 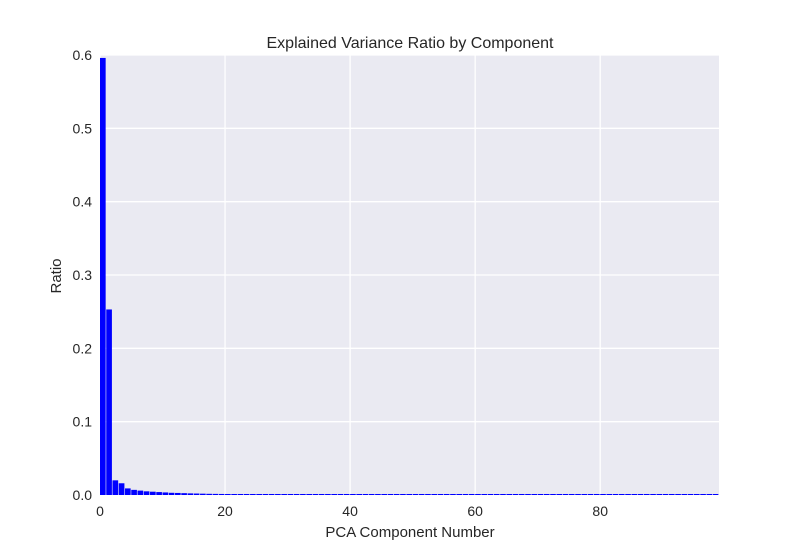 What do you see at coordinates (83, 202) in the screenshot?
I see `y-tick-label-4: 0.4` at bounding box center [83, 202].